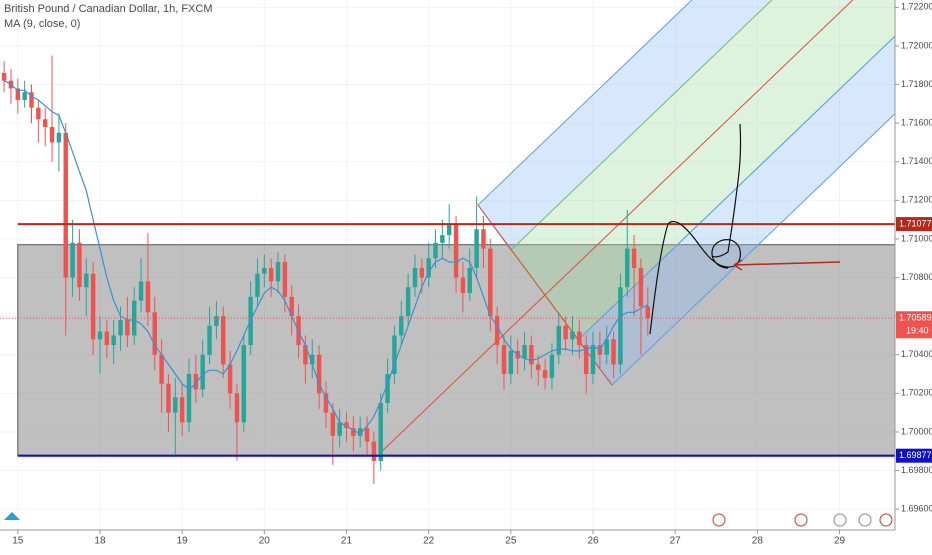  I want to click on y-tick-label: 1.70400, so click(916, 354).